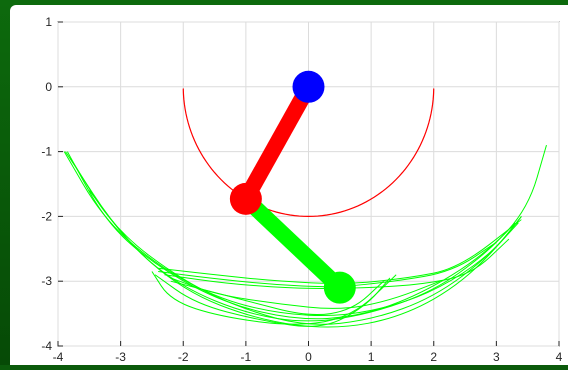 This screenshot has height=370, width=568. I want to click on upper-rod, so click(277, 142).